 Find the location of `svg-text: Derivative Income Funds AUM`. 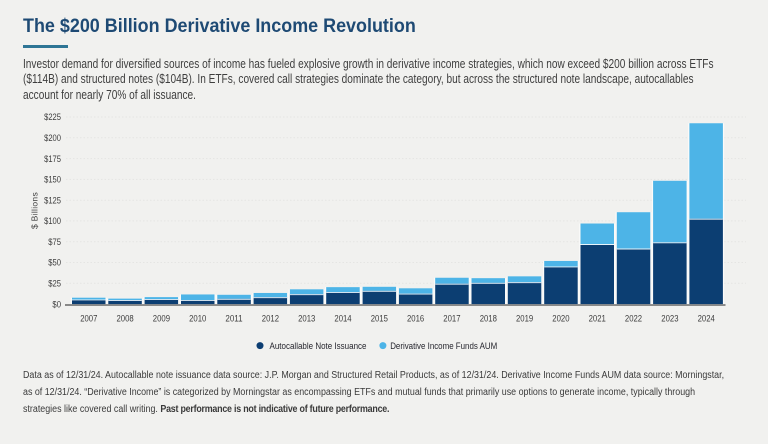

svg-text: Derivative Income Funds AUM is located at coordinates (443, 346).